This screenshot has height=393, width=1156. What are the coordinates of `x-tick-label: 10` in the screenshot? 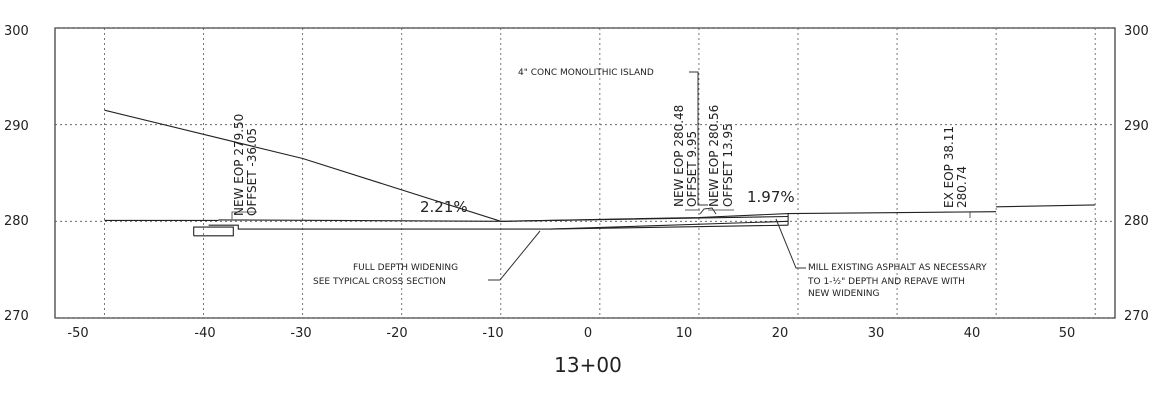 It's located at (684, 333).